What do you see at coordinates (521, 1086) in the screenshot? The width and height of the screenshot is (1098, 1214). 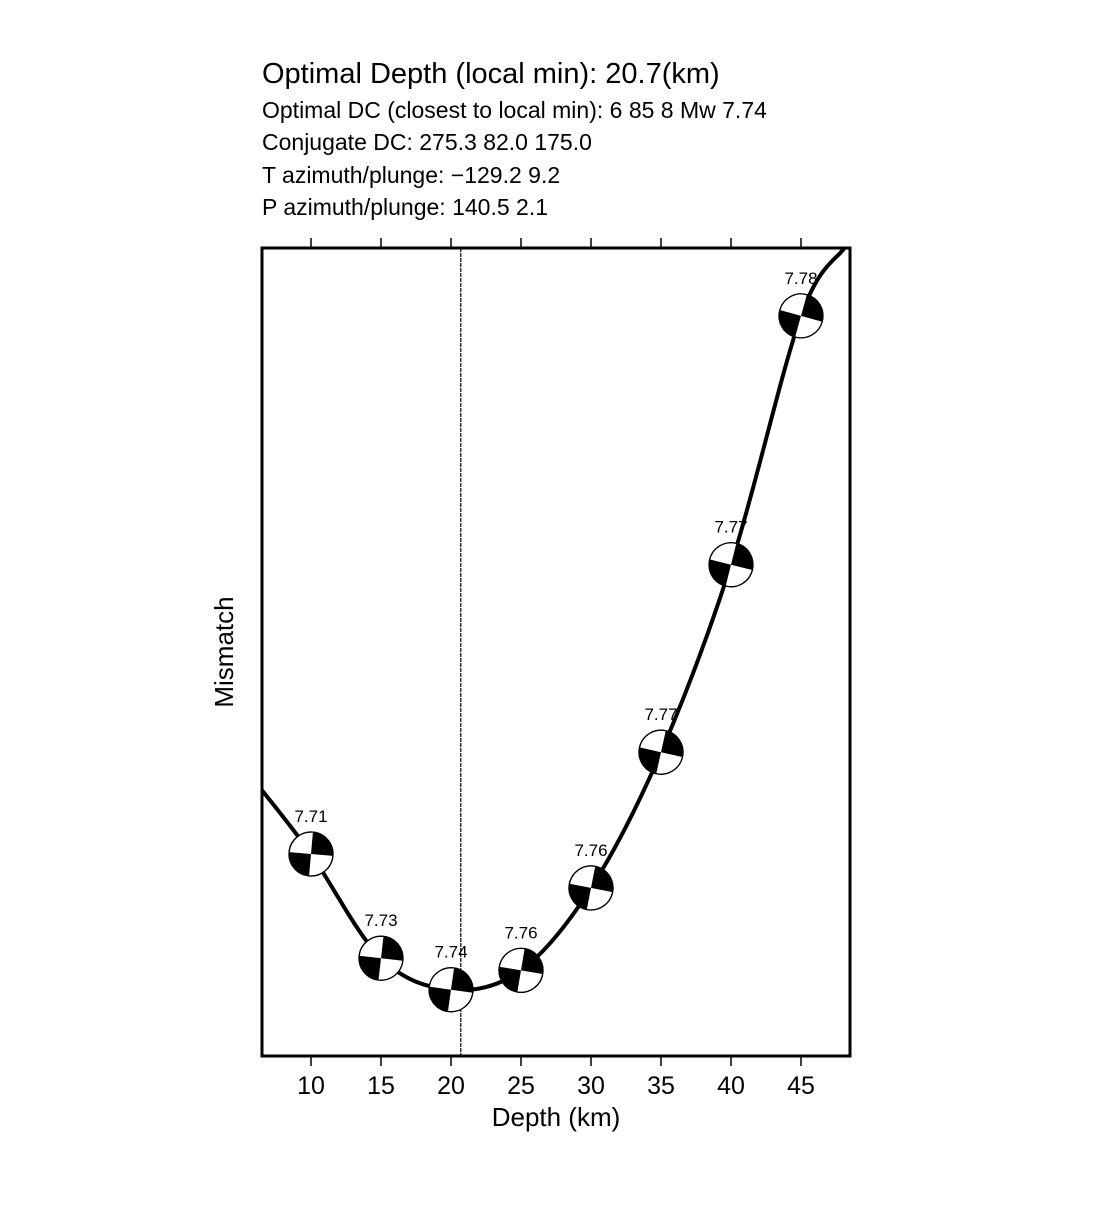 I see `x-tick-label: 25` at bounding box center [521, 1086].